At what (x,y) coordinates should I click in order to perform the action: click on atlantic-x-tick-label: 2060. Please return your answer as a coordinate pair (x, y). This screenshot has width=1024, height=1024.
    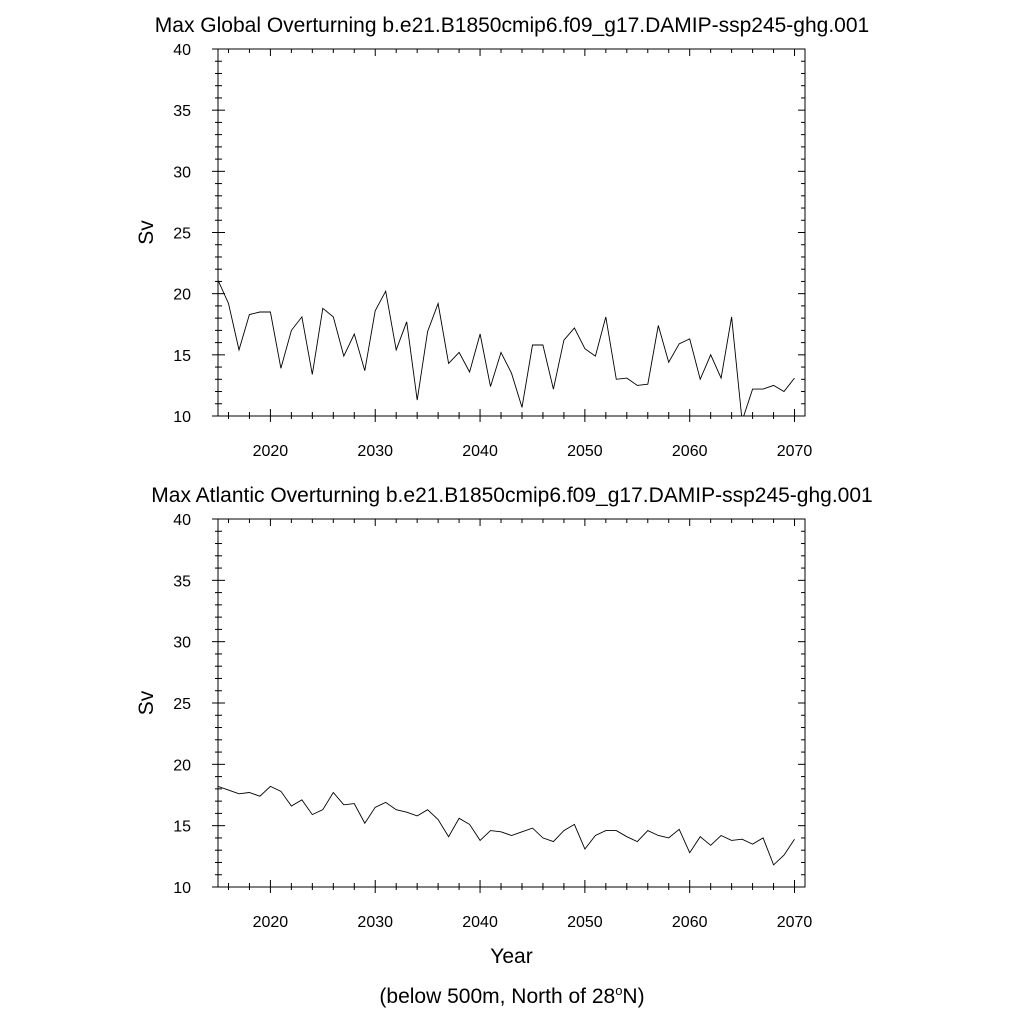
    Looking at the image, I should click on (690, 922).